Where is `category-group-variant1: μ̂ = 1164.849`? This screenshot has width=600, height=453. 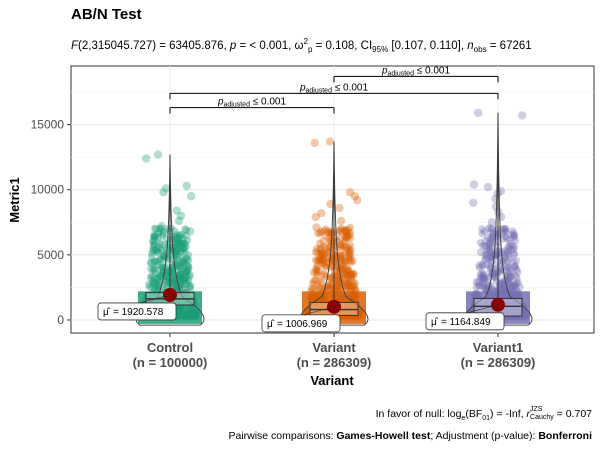
category-group-variant1: μ̂ = 1164.849 is located at coordinates (479, 219).